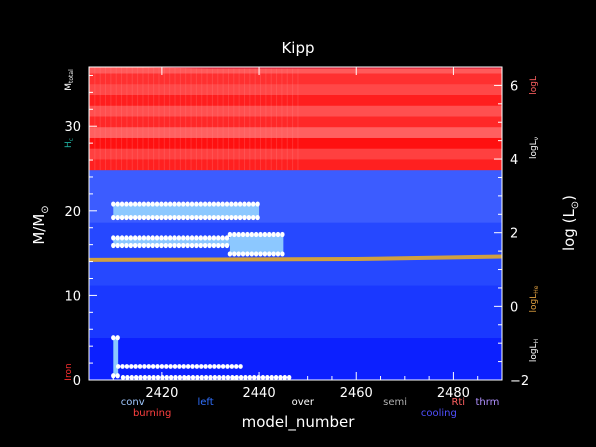 The height and width of the screenshot is (447, 596). I want to click on right-side-label-text: logL, so click(534, 85).